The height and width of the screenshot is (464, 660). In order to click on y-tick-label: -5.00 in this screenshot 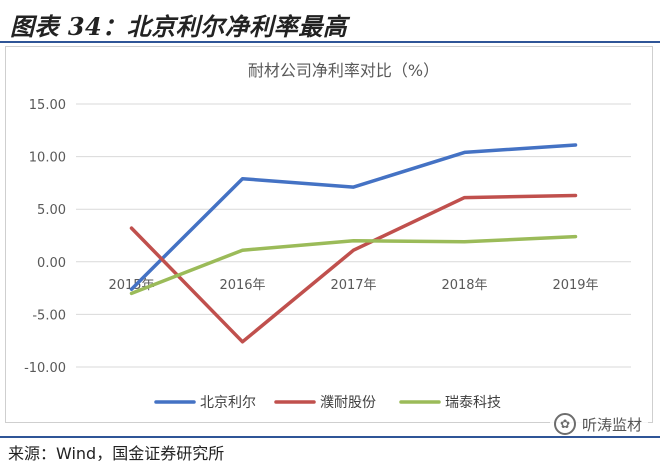, I will do `click(49, 315)`.